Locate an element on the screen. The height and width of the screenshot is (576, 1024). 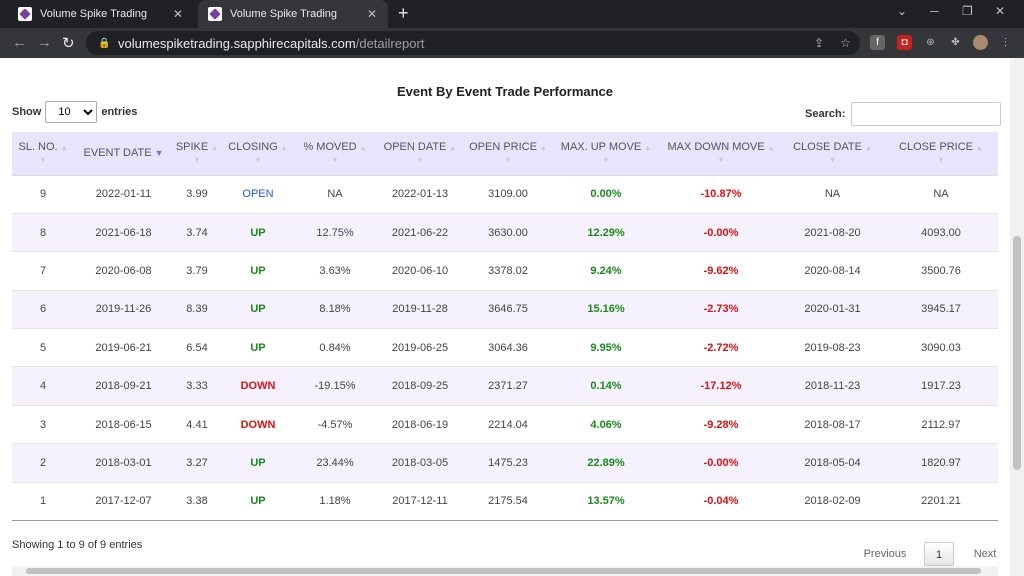
col-percent-moved: % MOVED ▲ ▼ is located at coordinates (335, 154).